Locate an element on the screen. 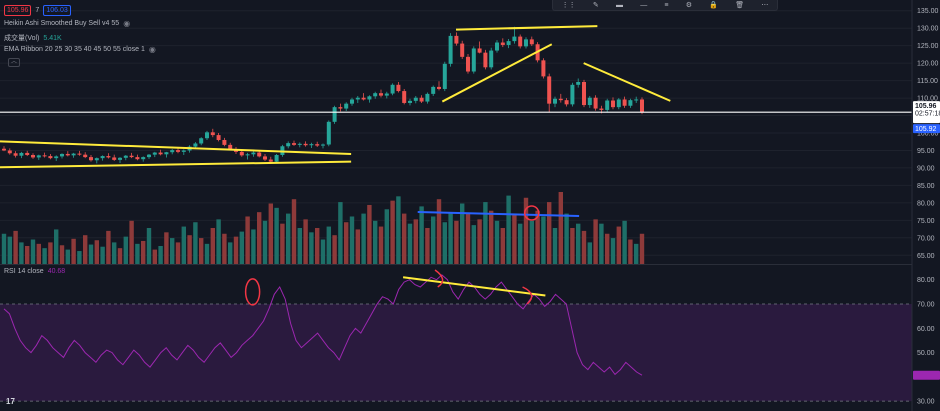 The image size is (940, 411). price-tick-label: 115.00 is located at coordinates (927, 81).